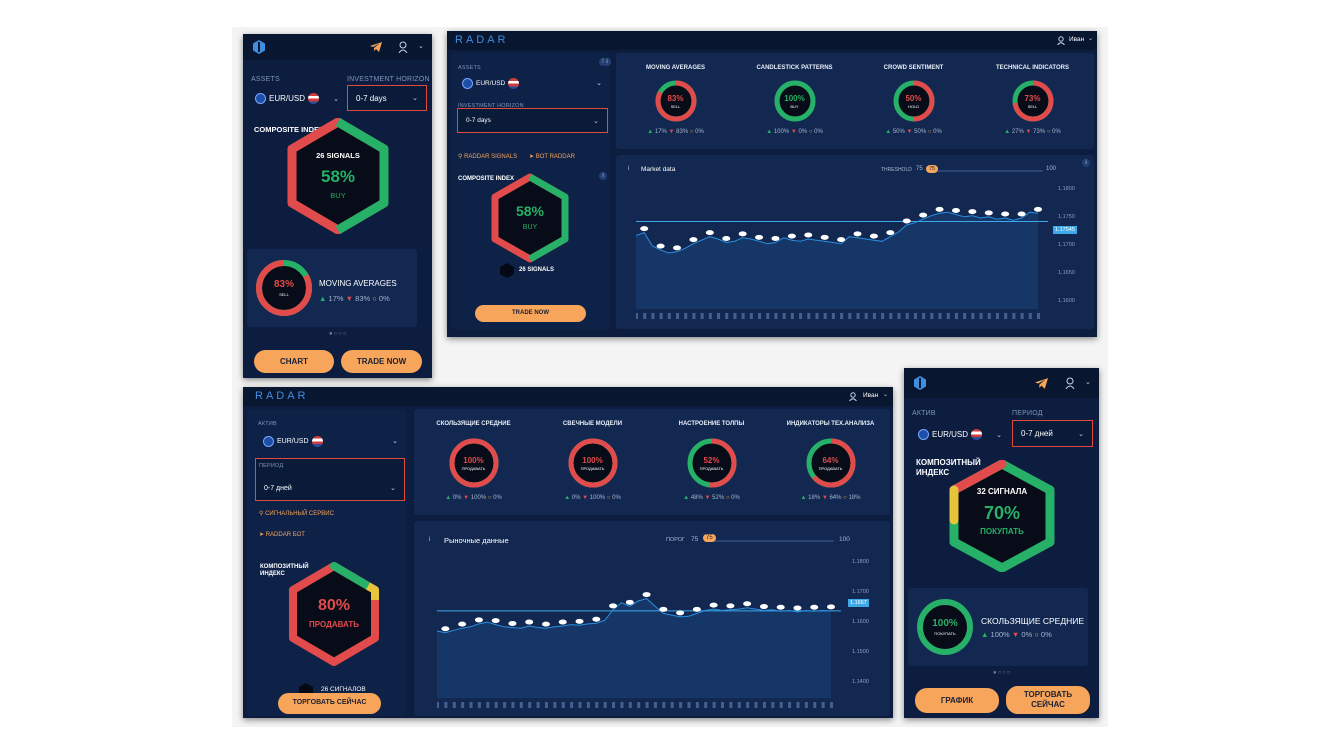 This screenshot has height=754, width=1340. What do you see at coordinates (957, 700) in the screenshot?
I see `chart-button: ГРАФИК` at bounding box center [957, 700].